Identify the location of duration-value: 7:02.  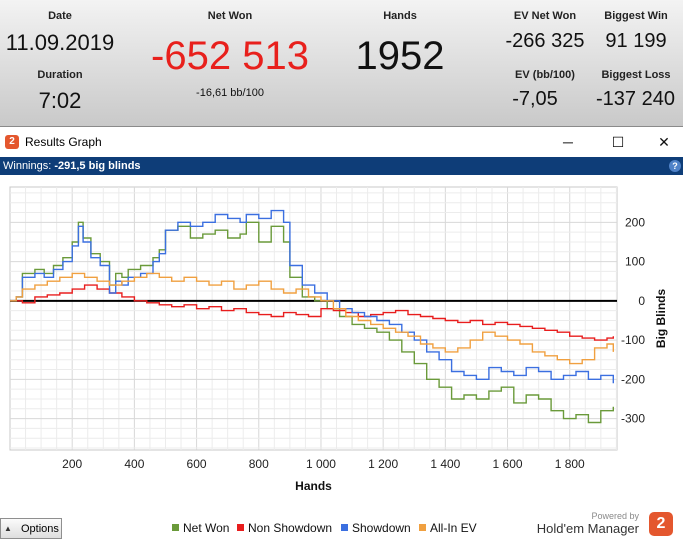
(60, 100).